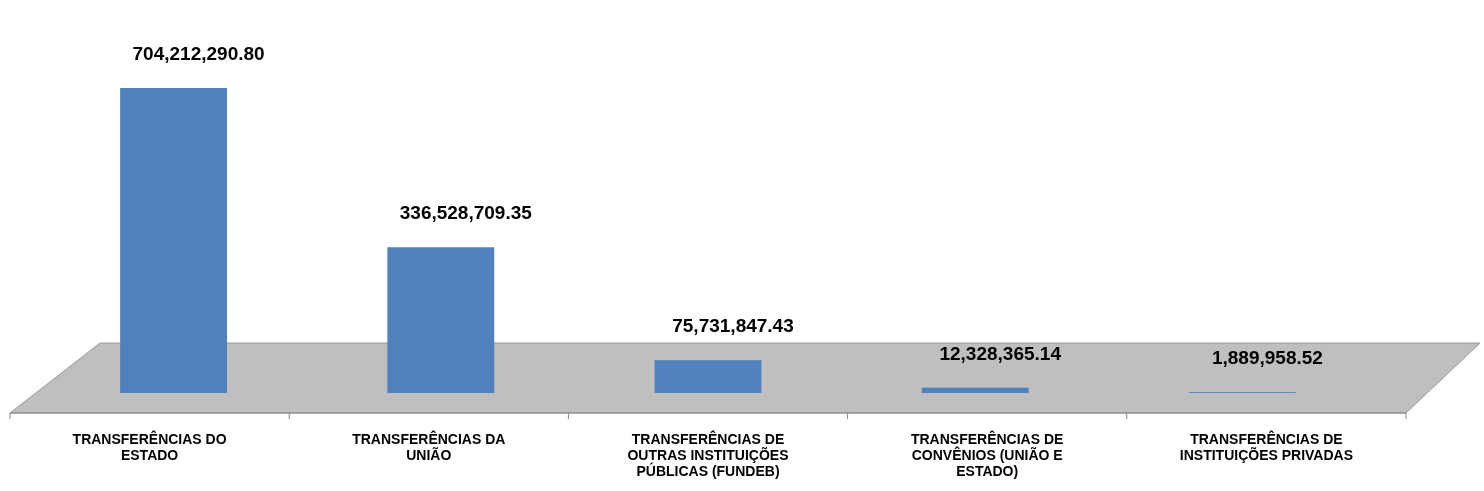 The height and width of the screenshot is (491, 1484). I want to click on x-tick-label: TRANSFERÊNCIAS DE CONVÊNIOS (UNIÃO E ESTADO), so click(987, 454).